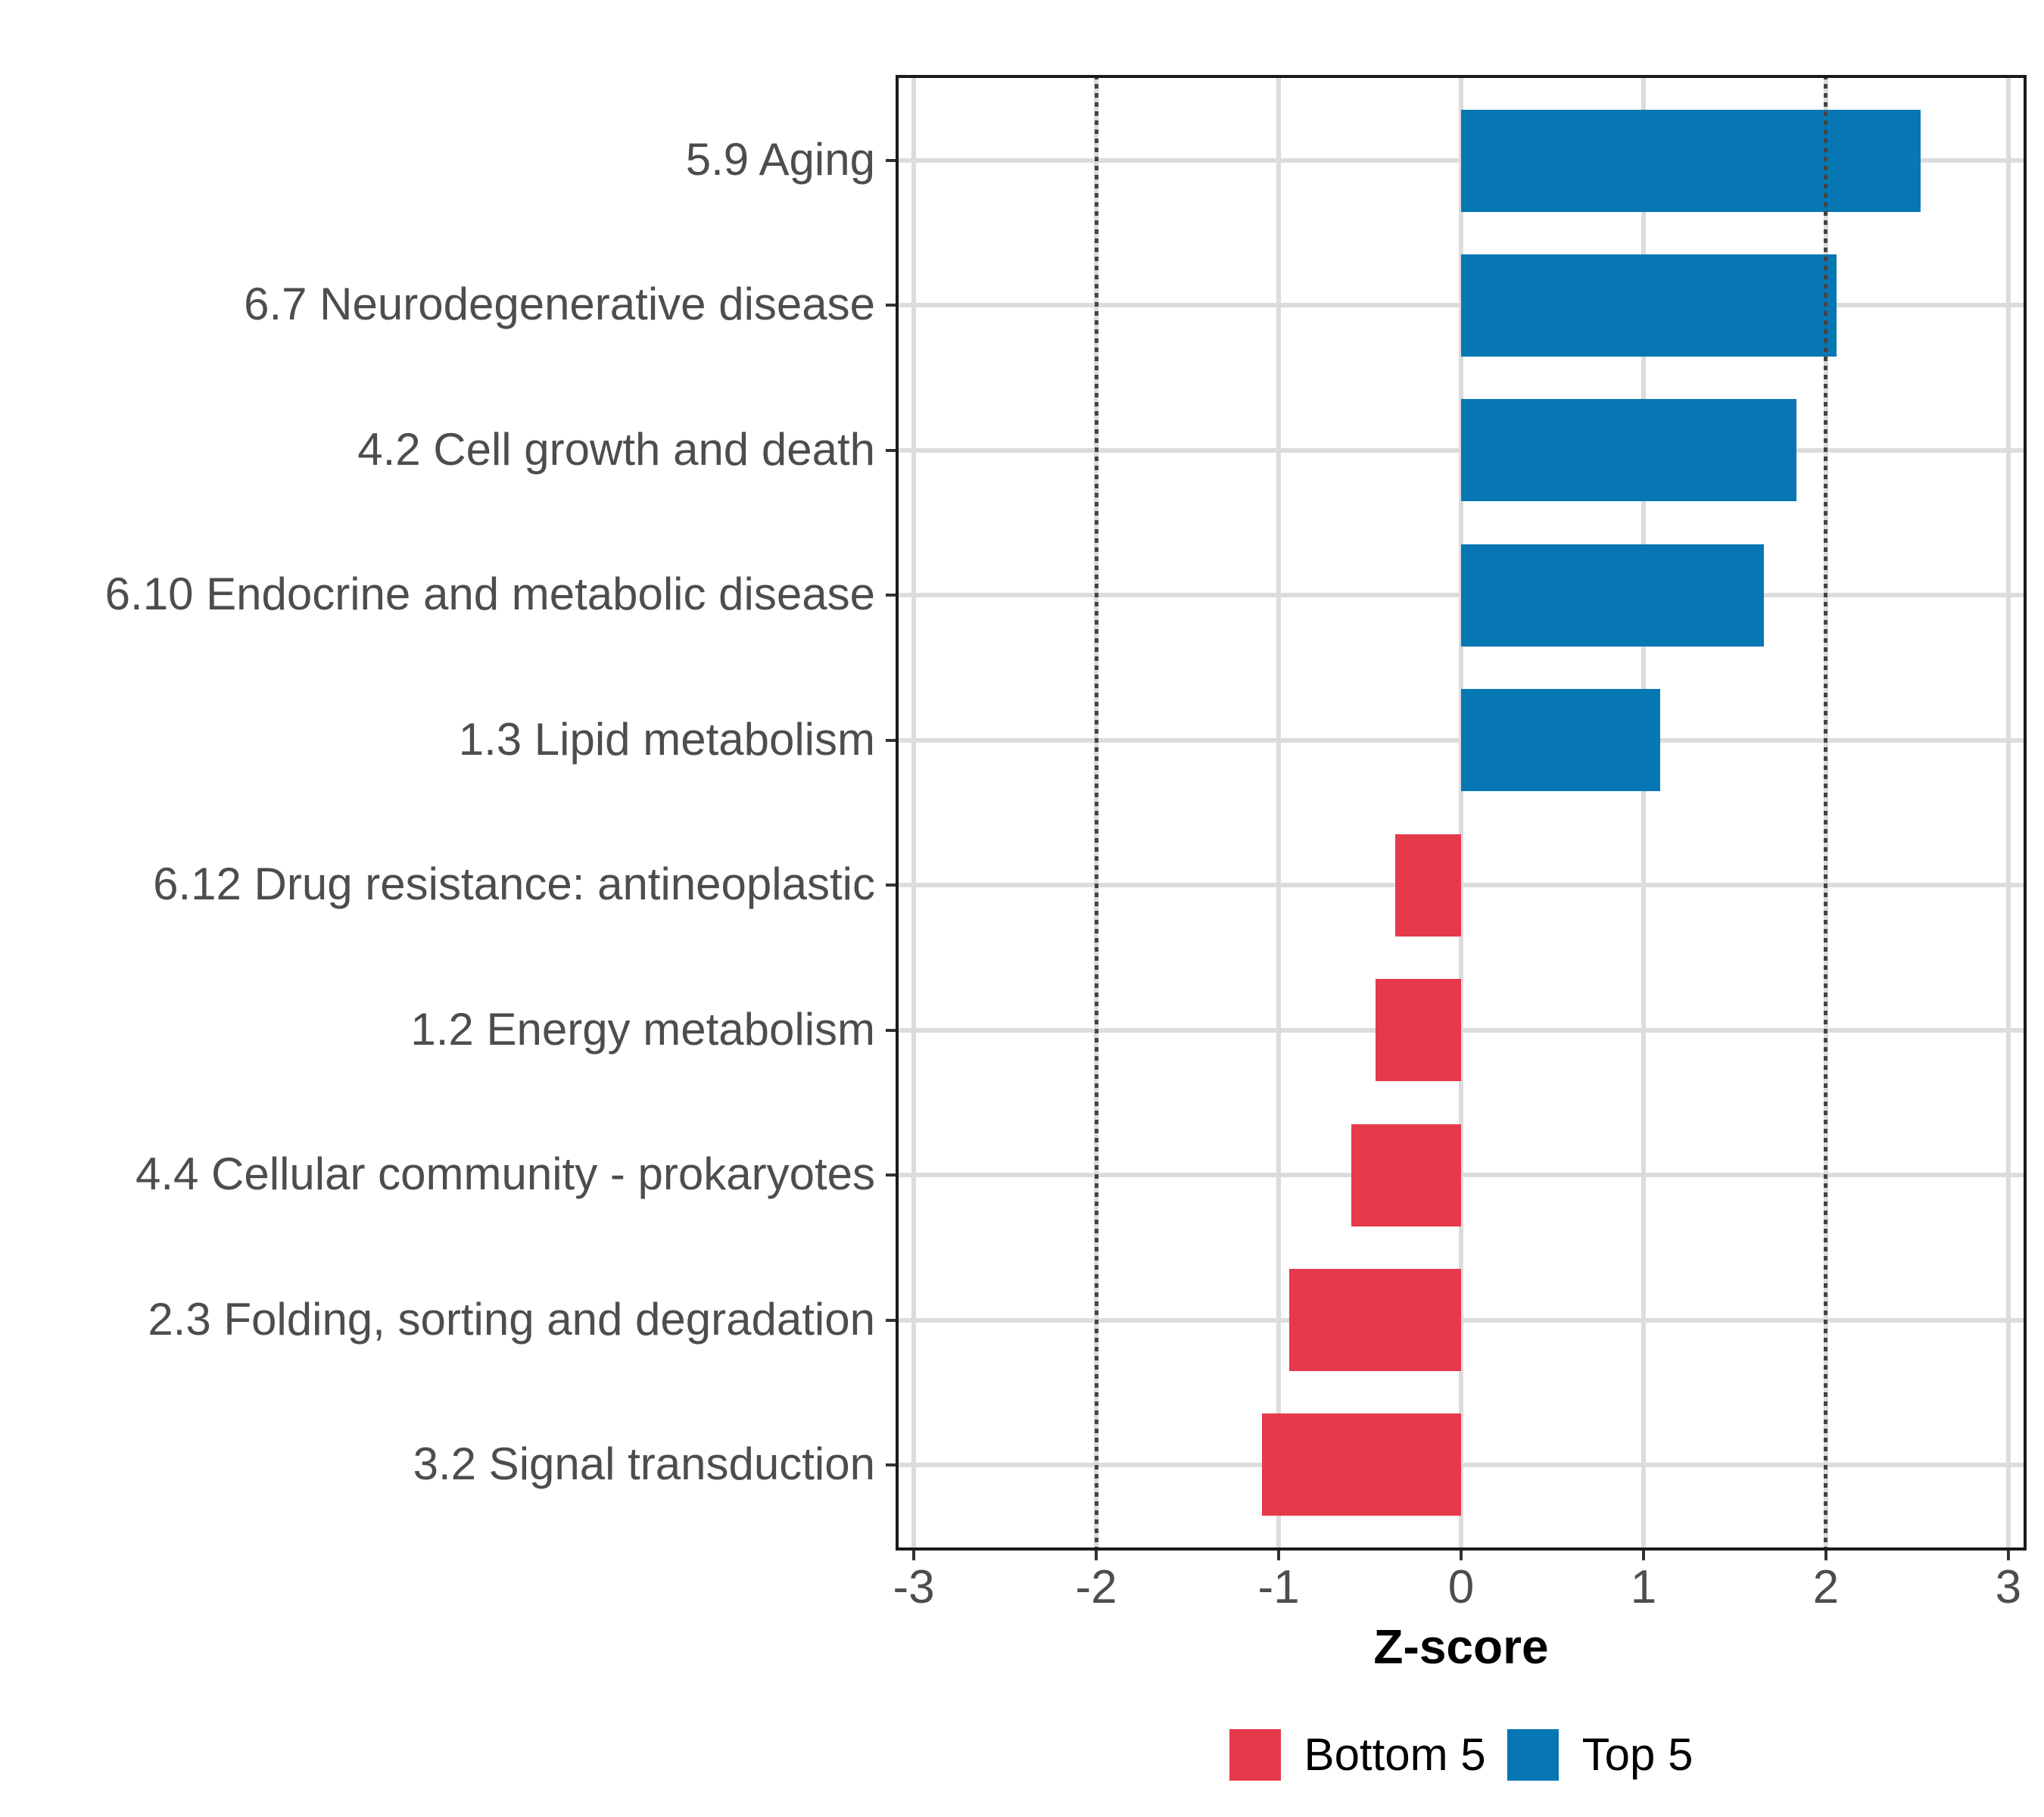  What do you see at coordinates (1278, 1587) in the screenshot?
I see `x-tick-label: -1` at bounding box center [1278, 1587].